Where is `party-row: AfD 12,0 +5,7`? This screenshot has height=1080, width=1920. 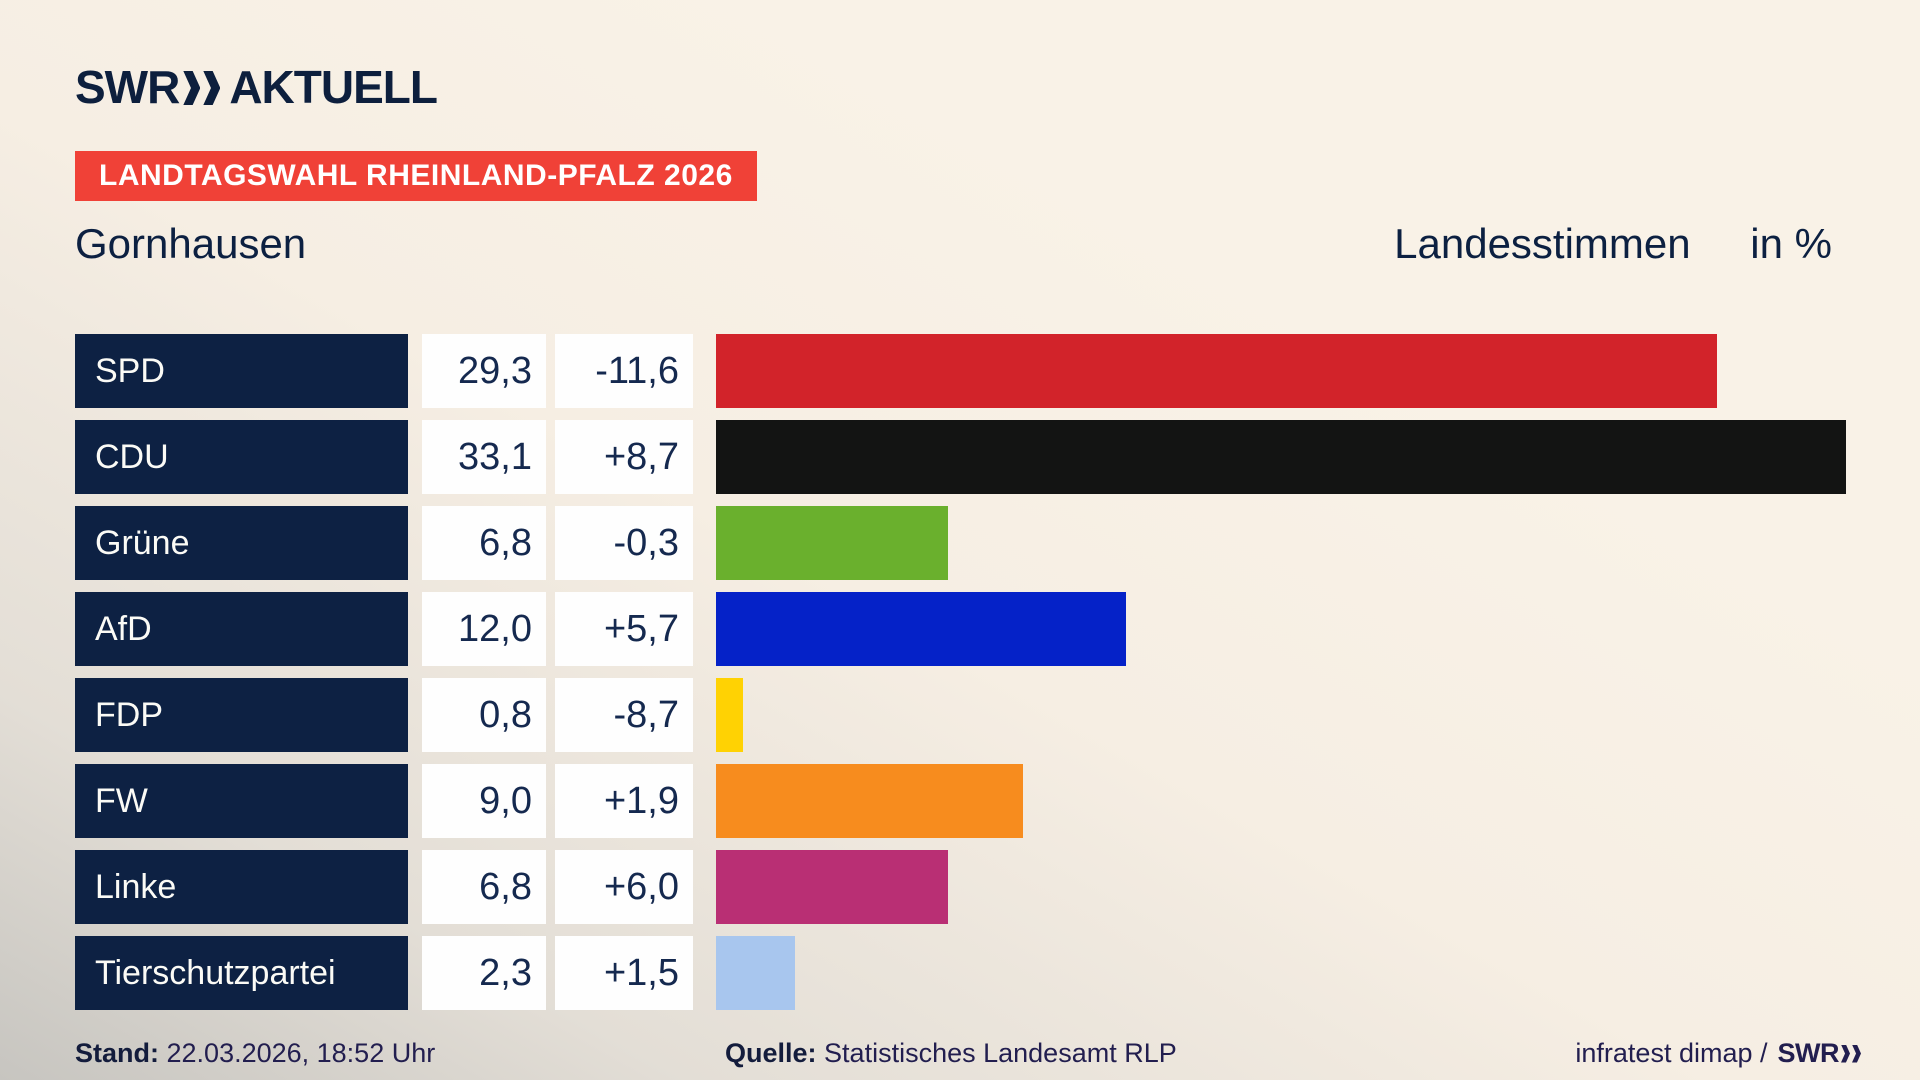
party-row: AfD 12,0 +5,7 is located at coordinates (967, 629).